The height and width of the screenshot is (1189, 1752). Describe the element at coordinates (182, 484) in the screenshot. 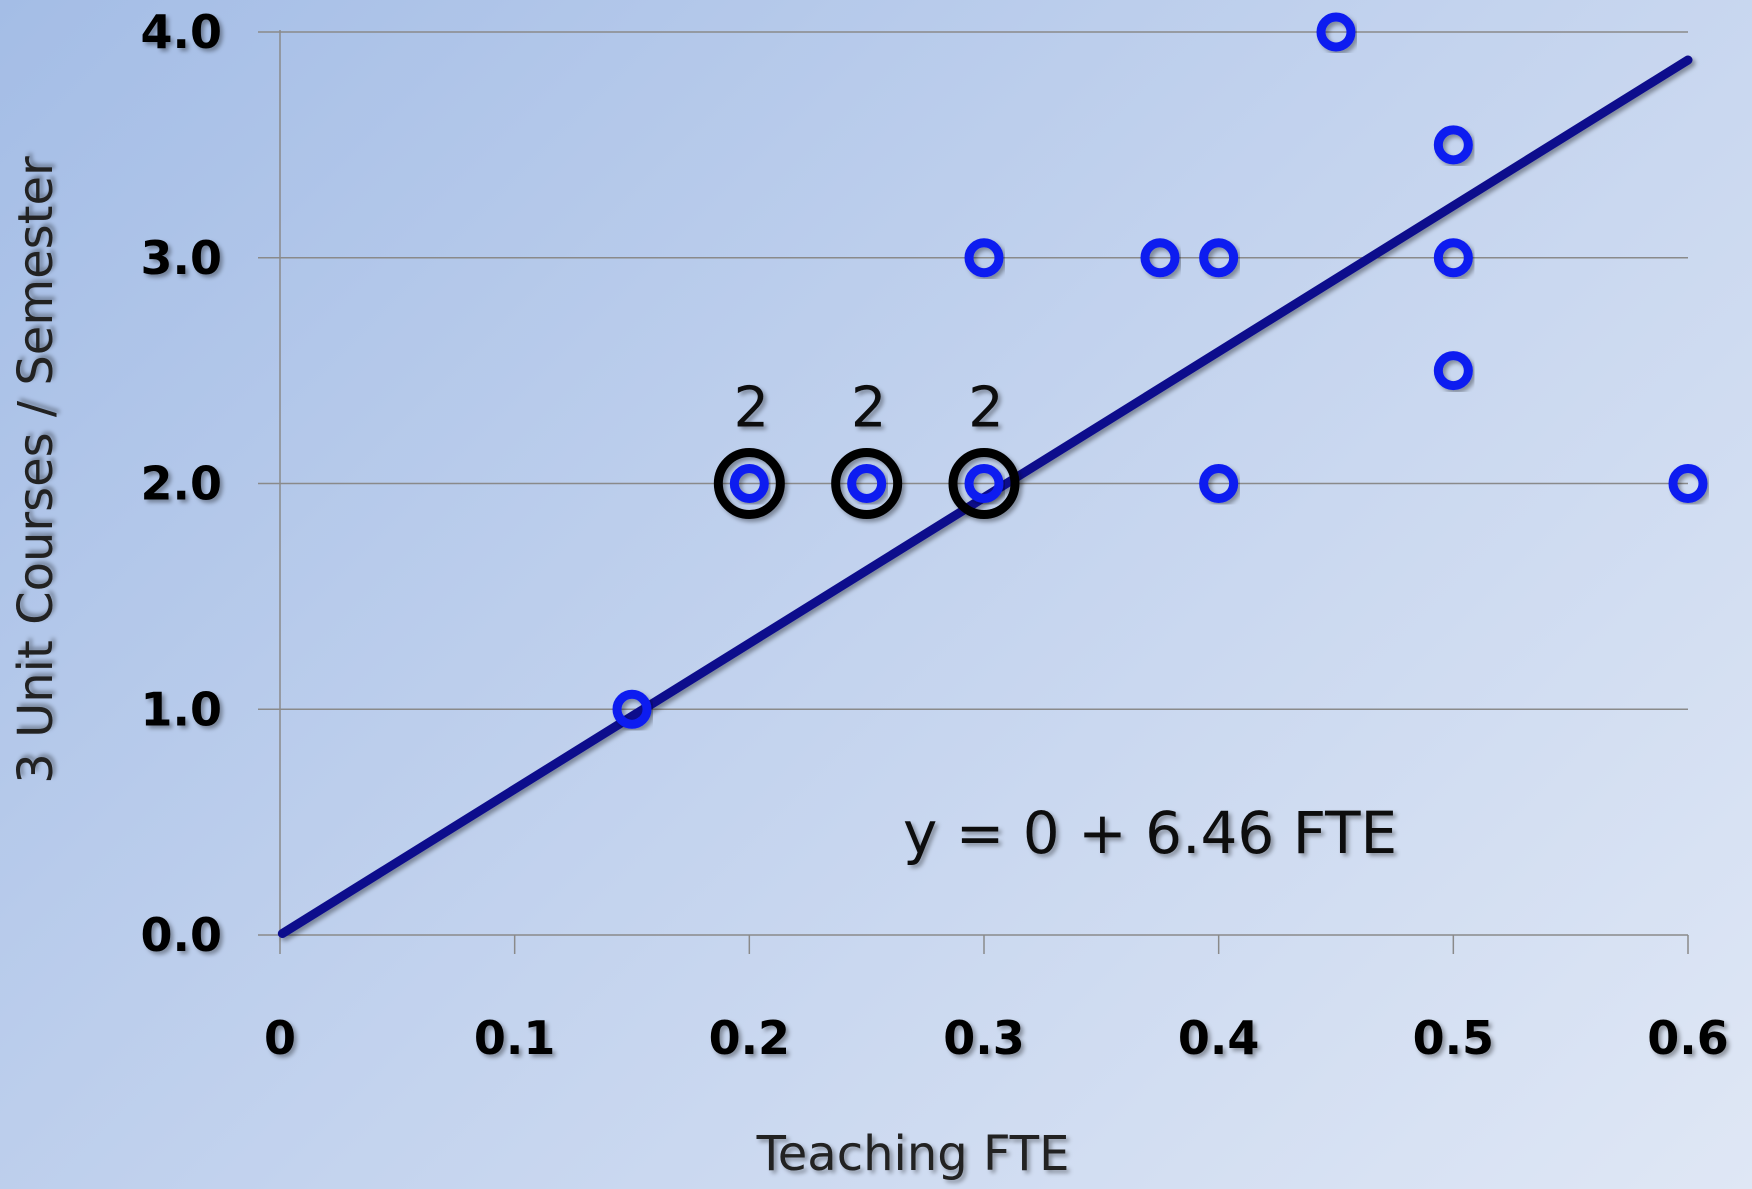

I see `y-tick-label: 2.0` at that location.